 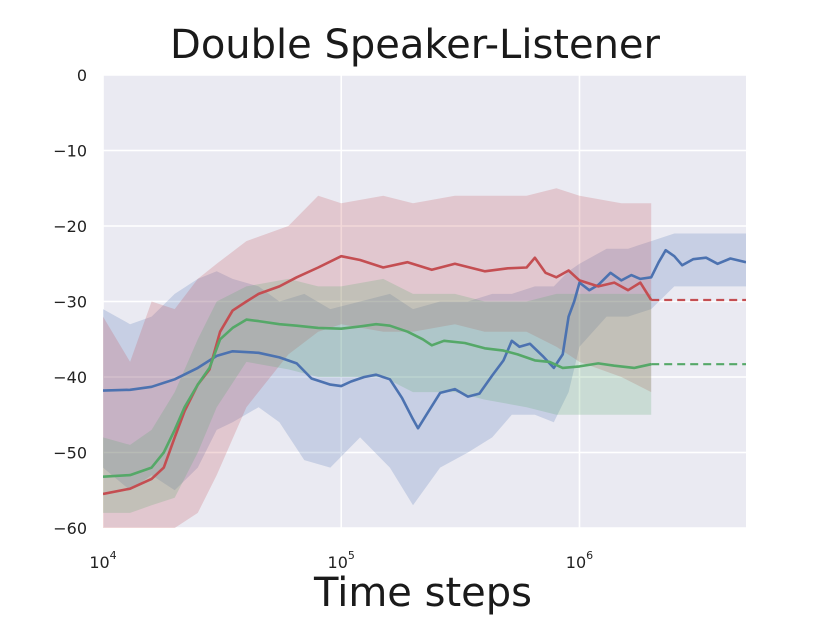 I want to click on x-tick-label: 10⁶, so click(x=579, y=560).